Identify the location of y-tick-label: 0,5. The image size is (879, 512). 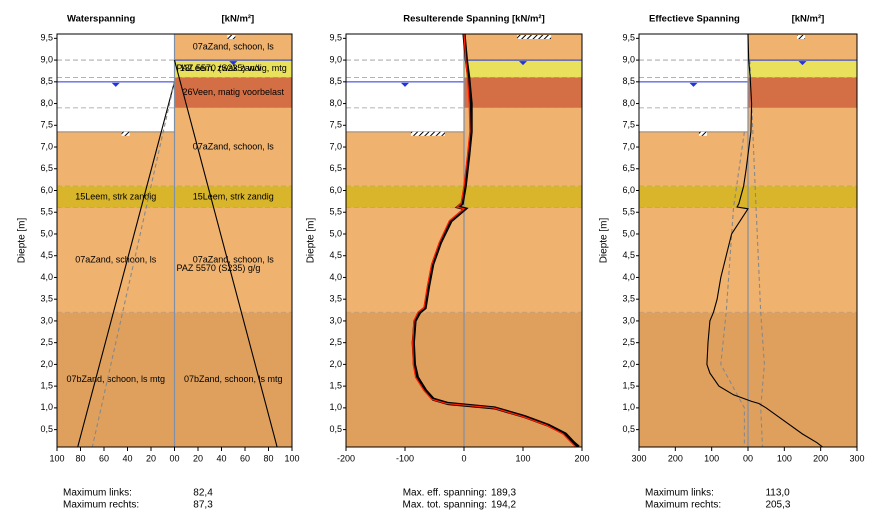
(628, 429).